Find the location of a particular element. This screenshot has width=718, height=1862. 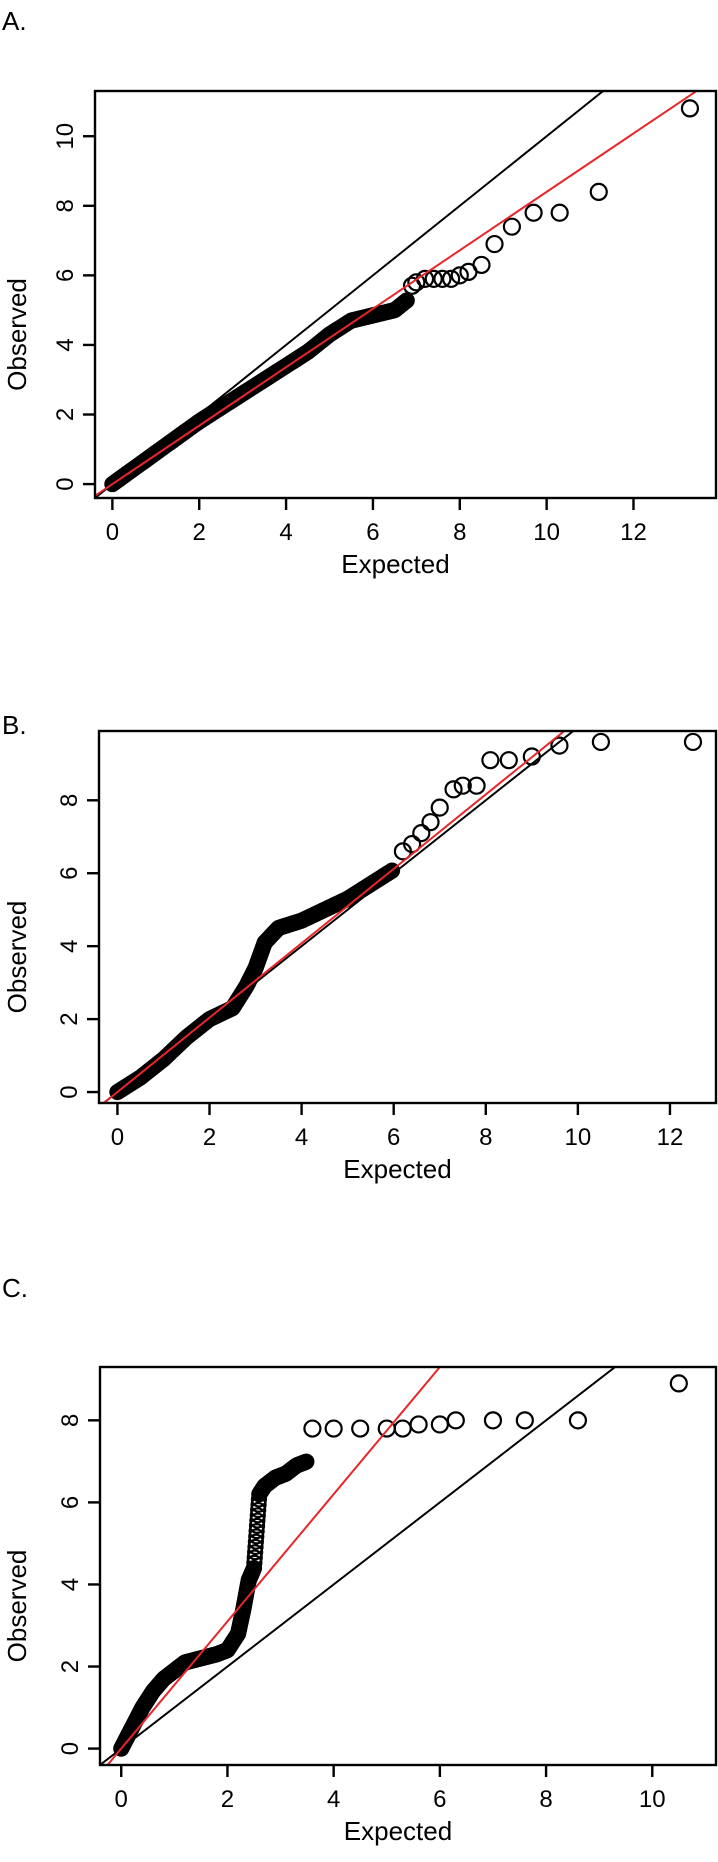

y-axis: 0 2 4 6 8 10 Observed is located at coordinates (48, 307).